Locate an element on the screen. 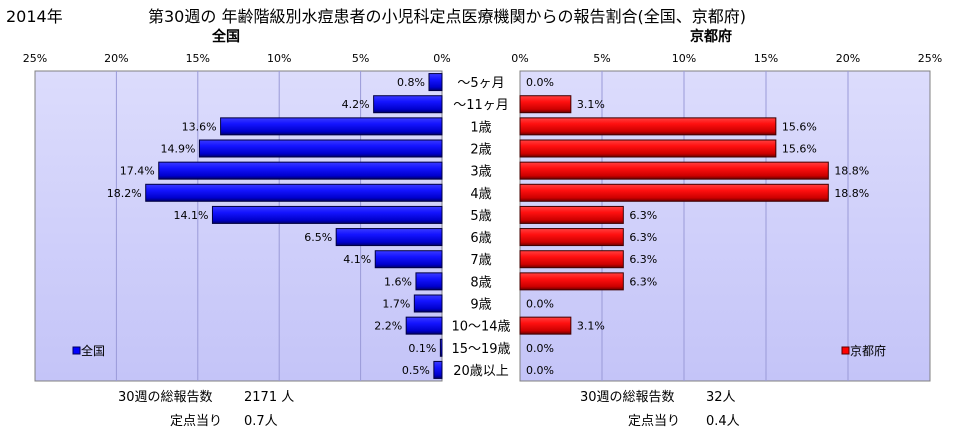 This screenshot has width=968, height=432. national-legend-swatch is located at coordinates (76, 350).